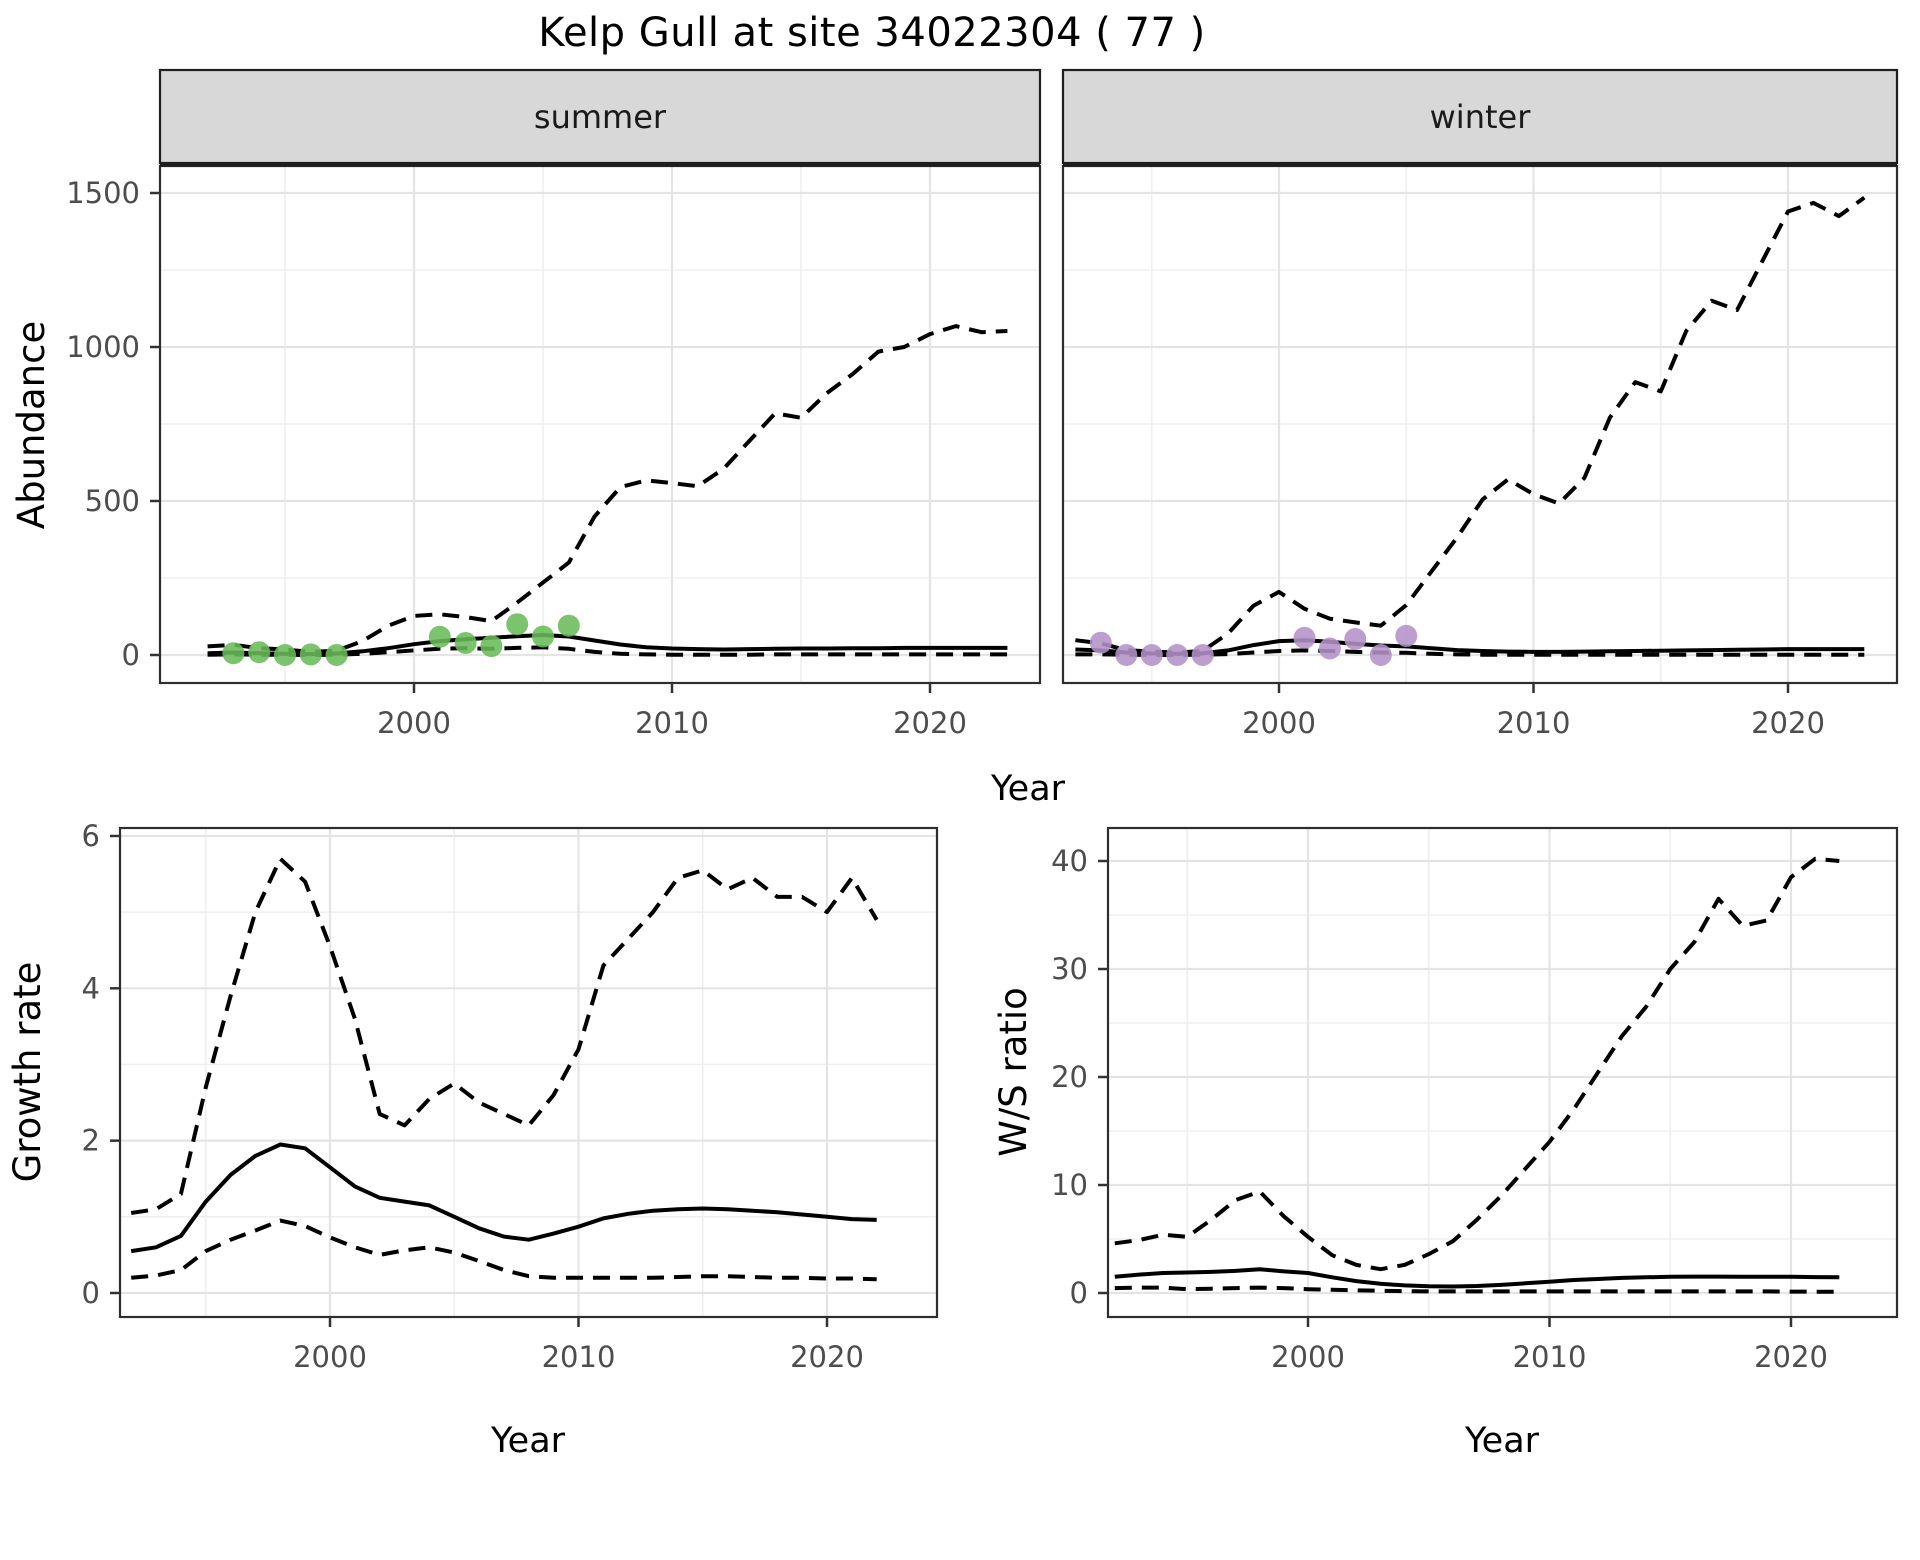 This screenshot has height=1560, width=1920. I want to click on y-tick-label: 2, so click(91, 1141).